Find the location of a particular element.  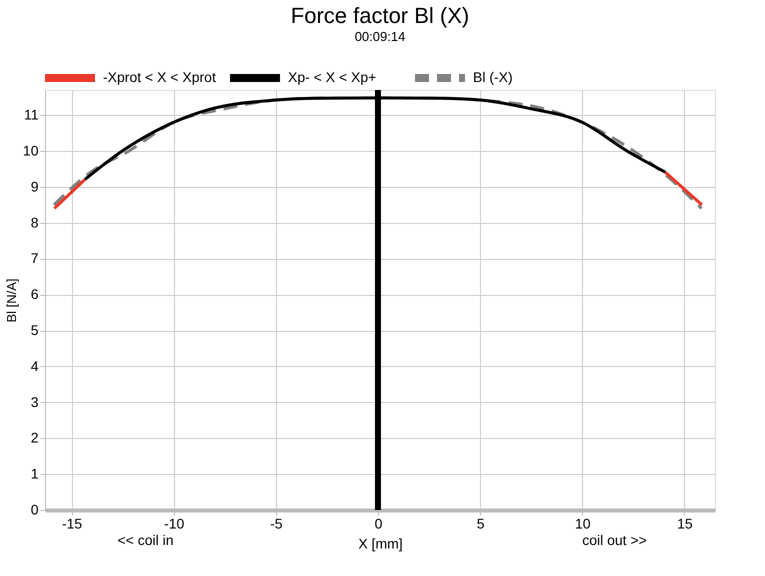

y-tick-label: 2 is located at coordinates (34, 438).